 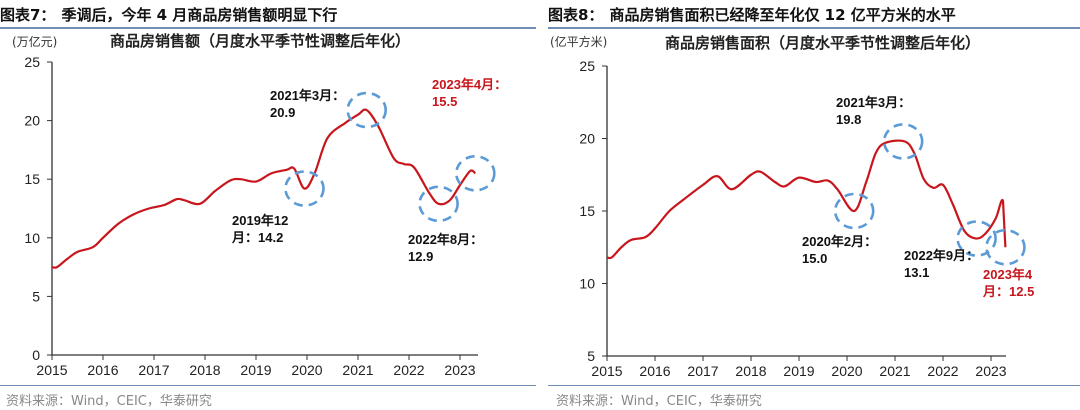 I want to click on annotation-value: 12.9, so click(x=420, y=256).